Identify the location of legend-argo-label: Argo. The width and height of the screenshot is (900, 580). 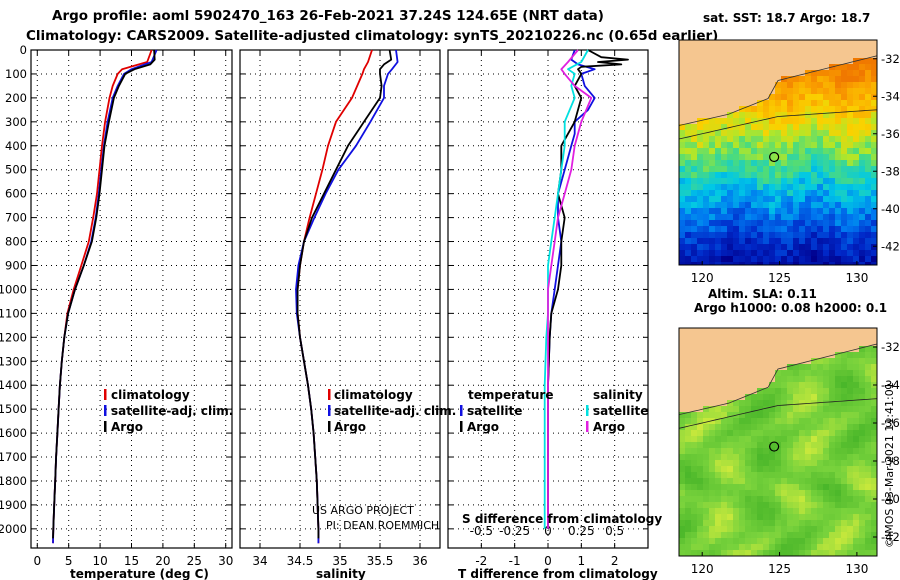
(127, 427).